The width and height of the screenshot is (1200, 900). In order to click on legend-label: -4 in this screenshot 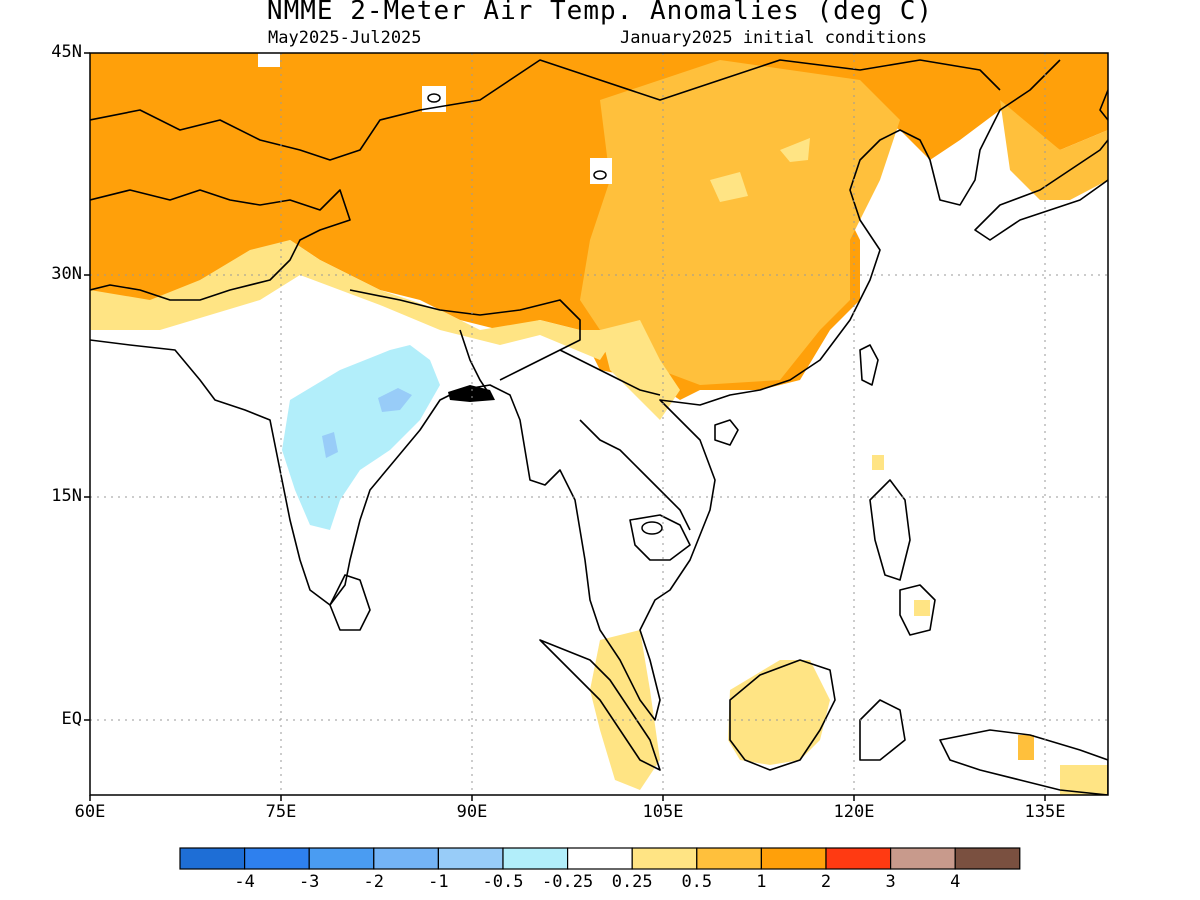, I will do `click(244, 882)`.